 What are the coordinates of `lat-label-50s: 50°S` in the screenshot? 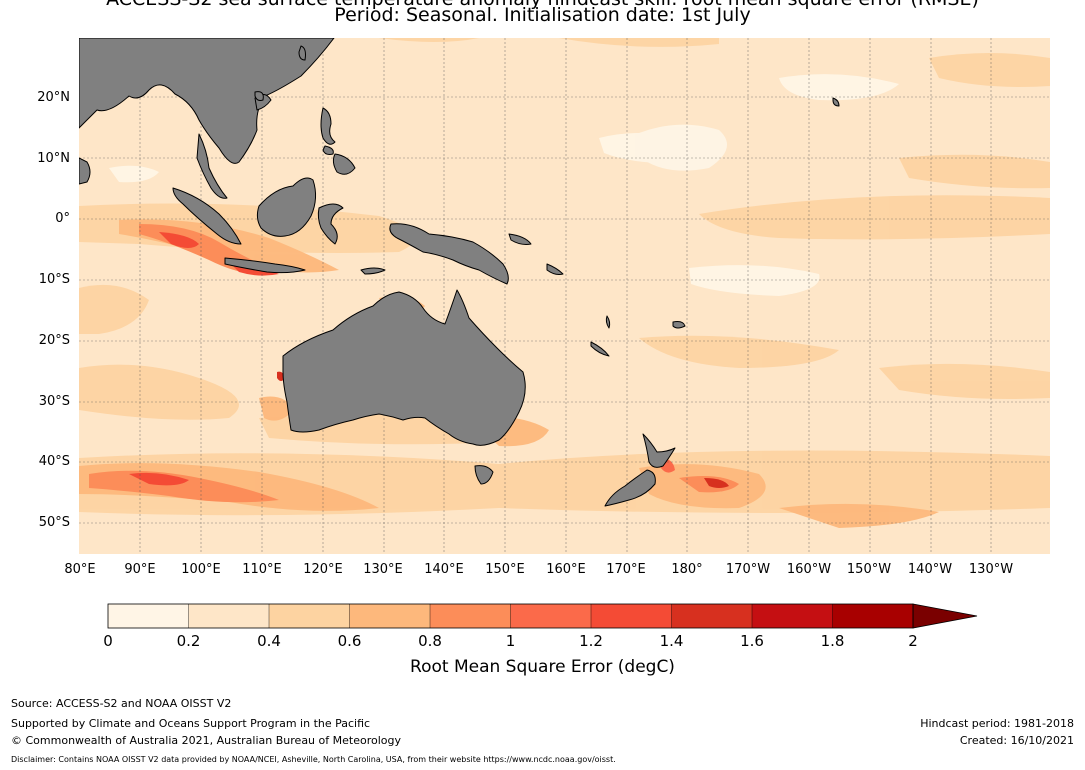 It's located at (54, 522).